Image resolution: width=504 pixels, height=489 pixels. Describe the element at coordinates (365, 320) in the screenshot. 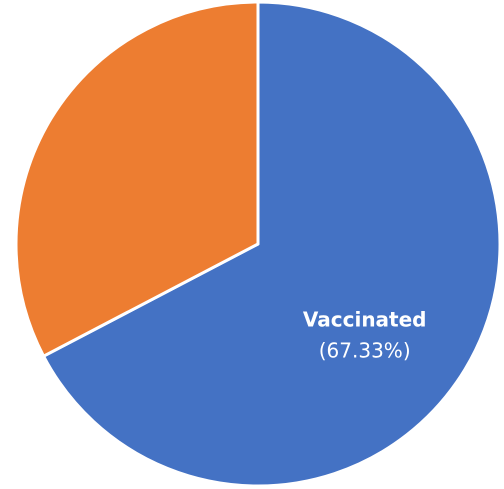

I see `data-label-name: Vaccinated` at that location.